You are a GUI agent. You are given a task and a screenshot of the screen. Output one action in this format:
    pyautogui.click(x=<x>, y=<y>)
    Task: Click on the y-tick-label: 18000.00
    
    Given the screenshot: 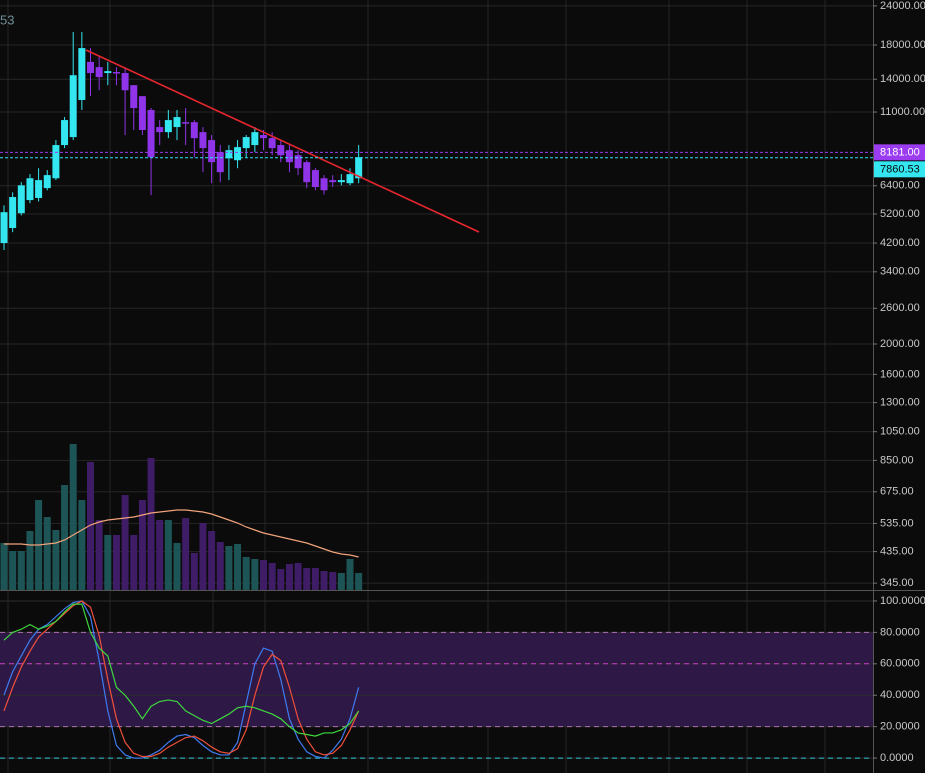 What is the action you would take?
    pyautogui.click(x=902, y=45)
    